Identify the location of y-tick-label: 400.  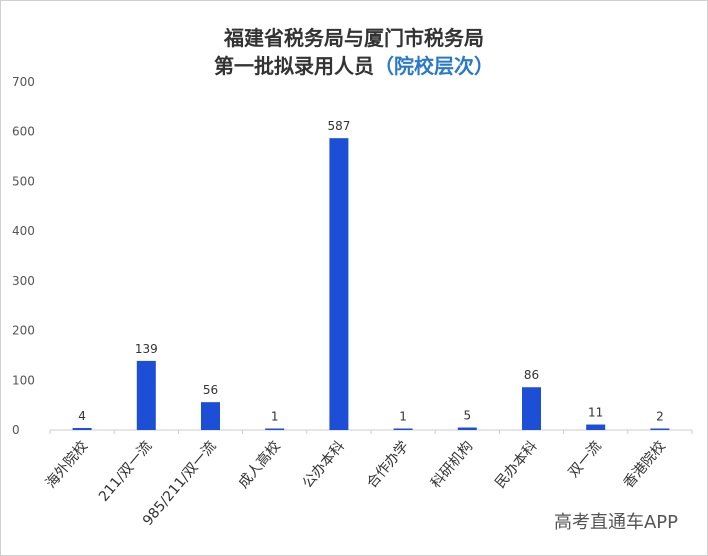
(23, 231).